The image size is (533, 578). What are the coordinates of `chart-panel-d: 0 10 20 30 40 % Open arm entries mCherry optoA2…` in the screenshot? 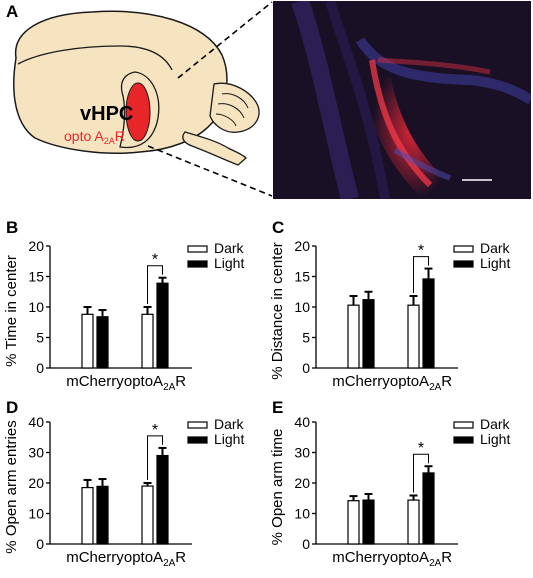 It's located at (124, 491).